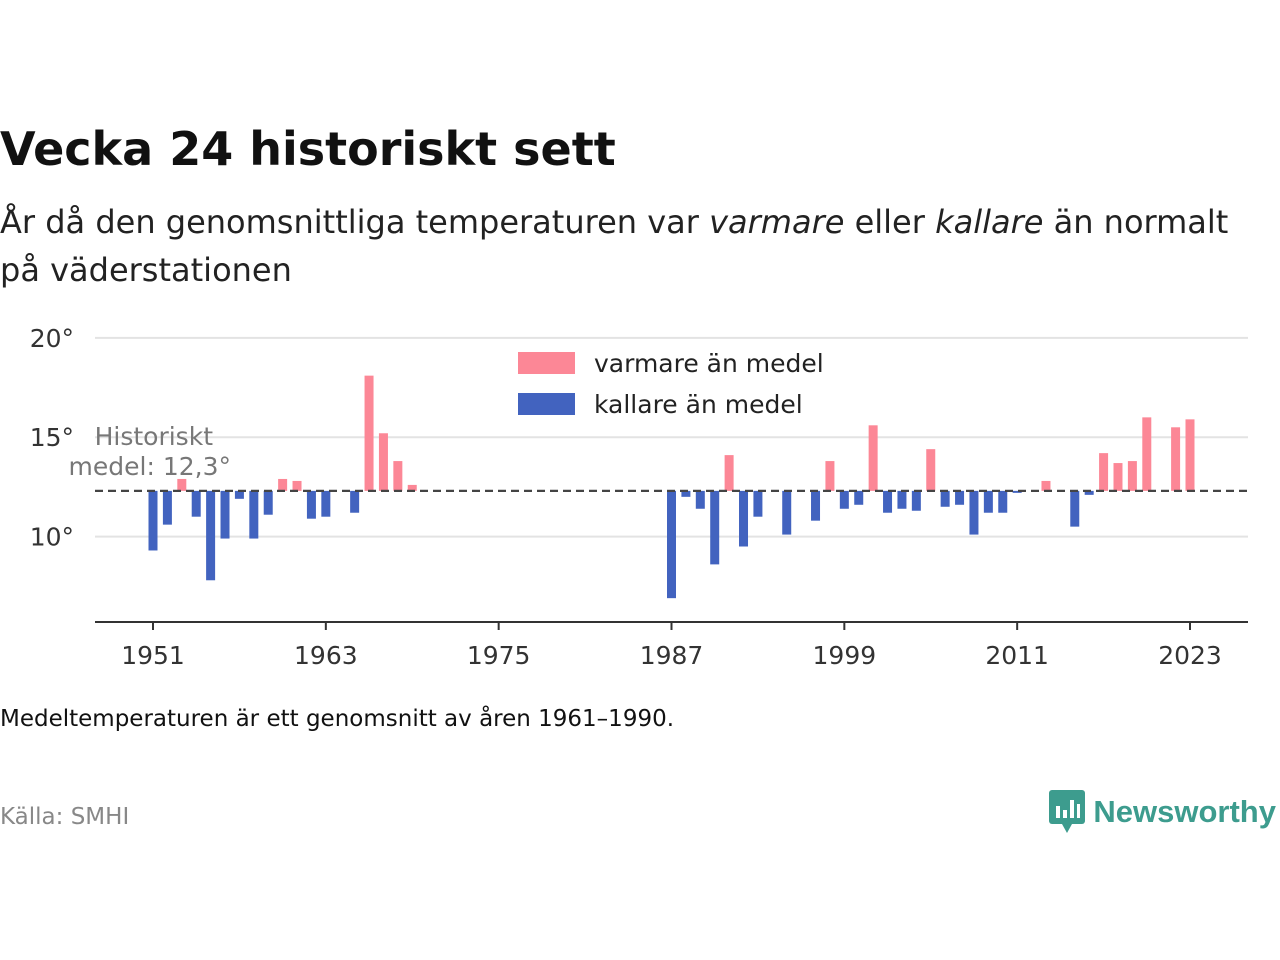 The height and width of the screenshot is (960, 1280). What do you see at coordinates (326, 655) in the screenshot?
I see `x-tick-label: 1963` at bounding box center [326, 655].